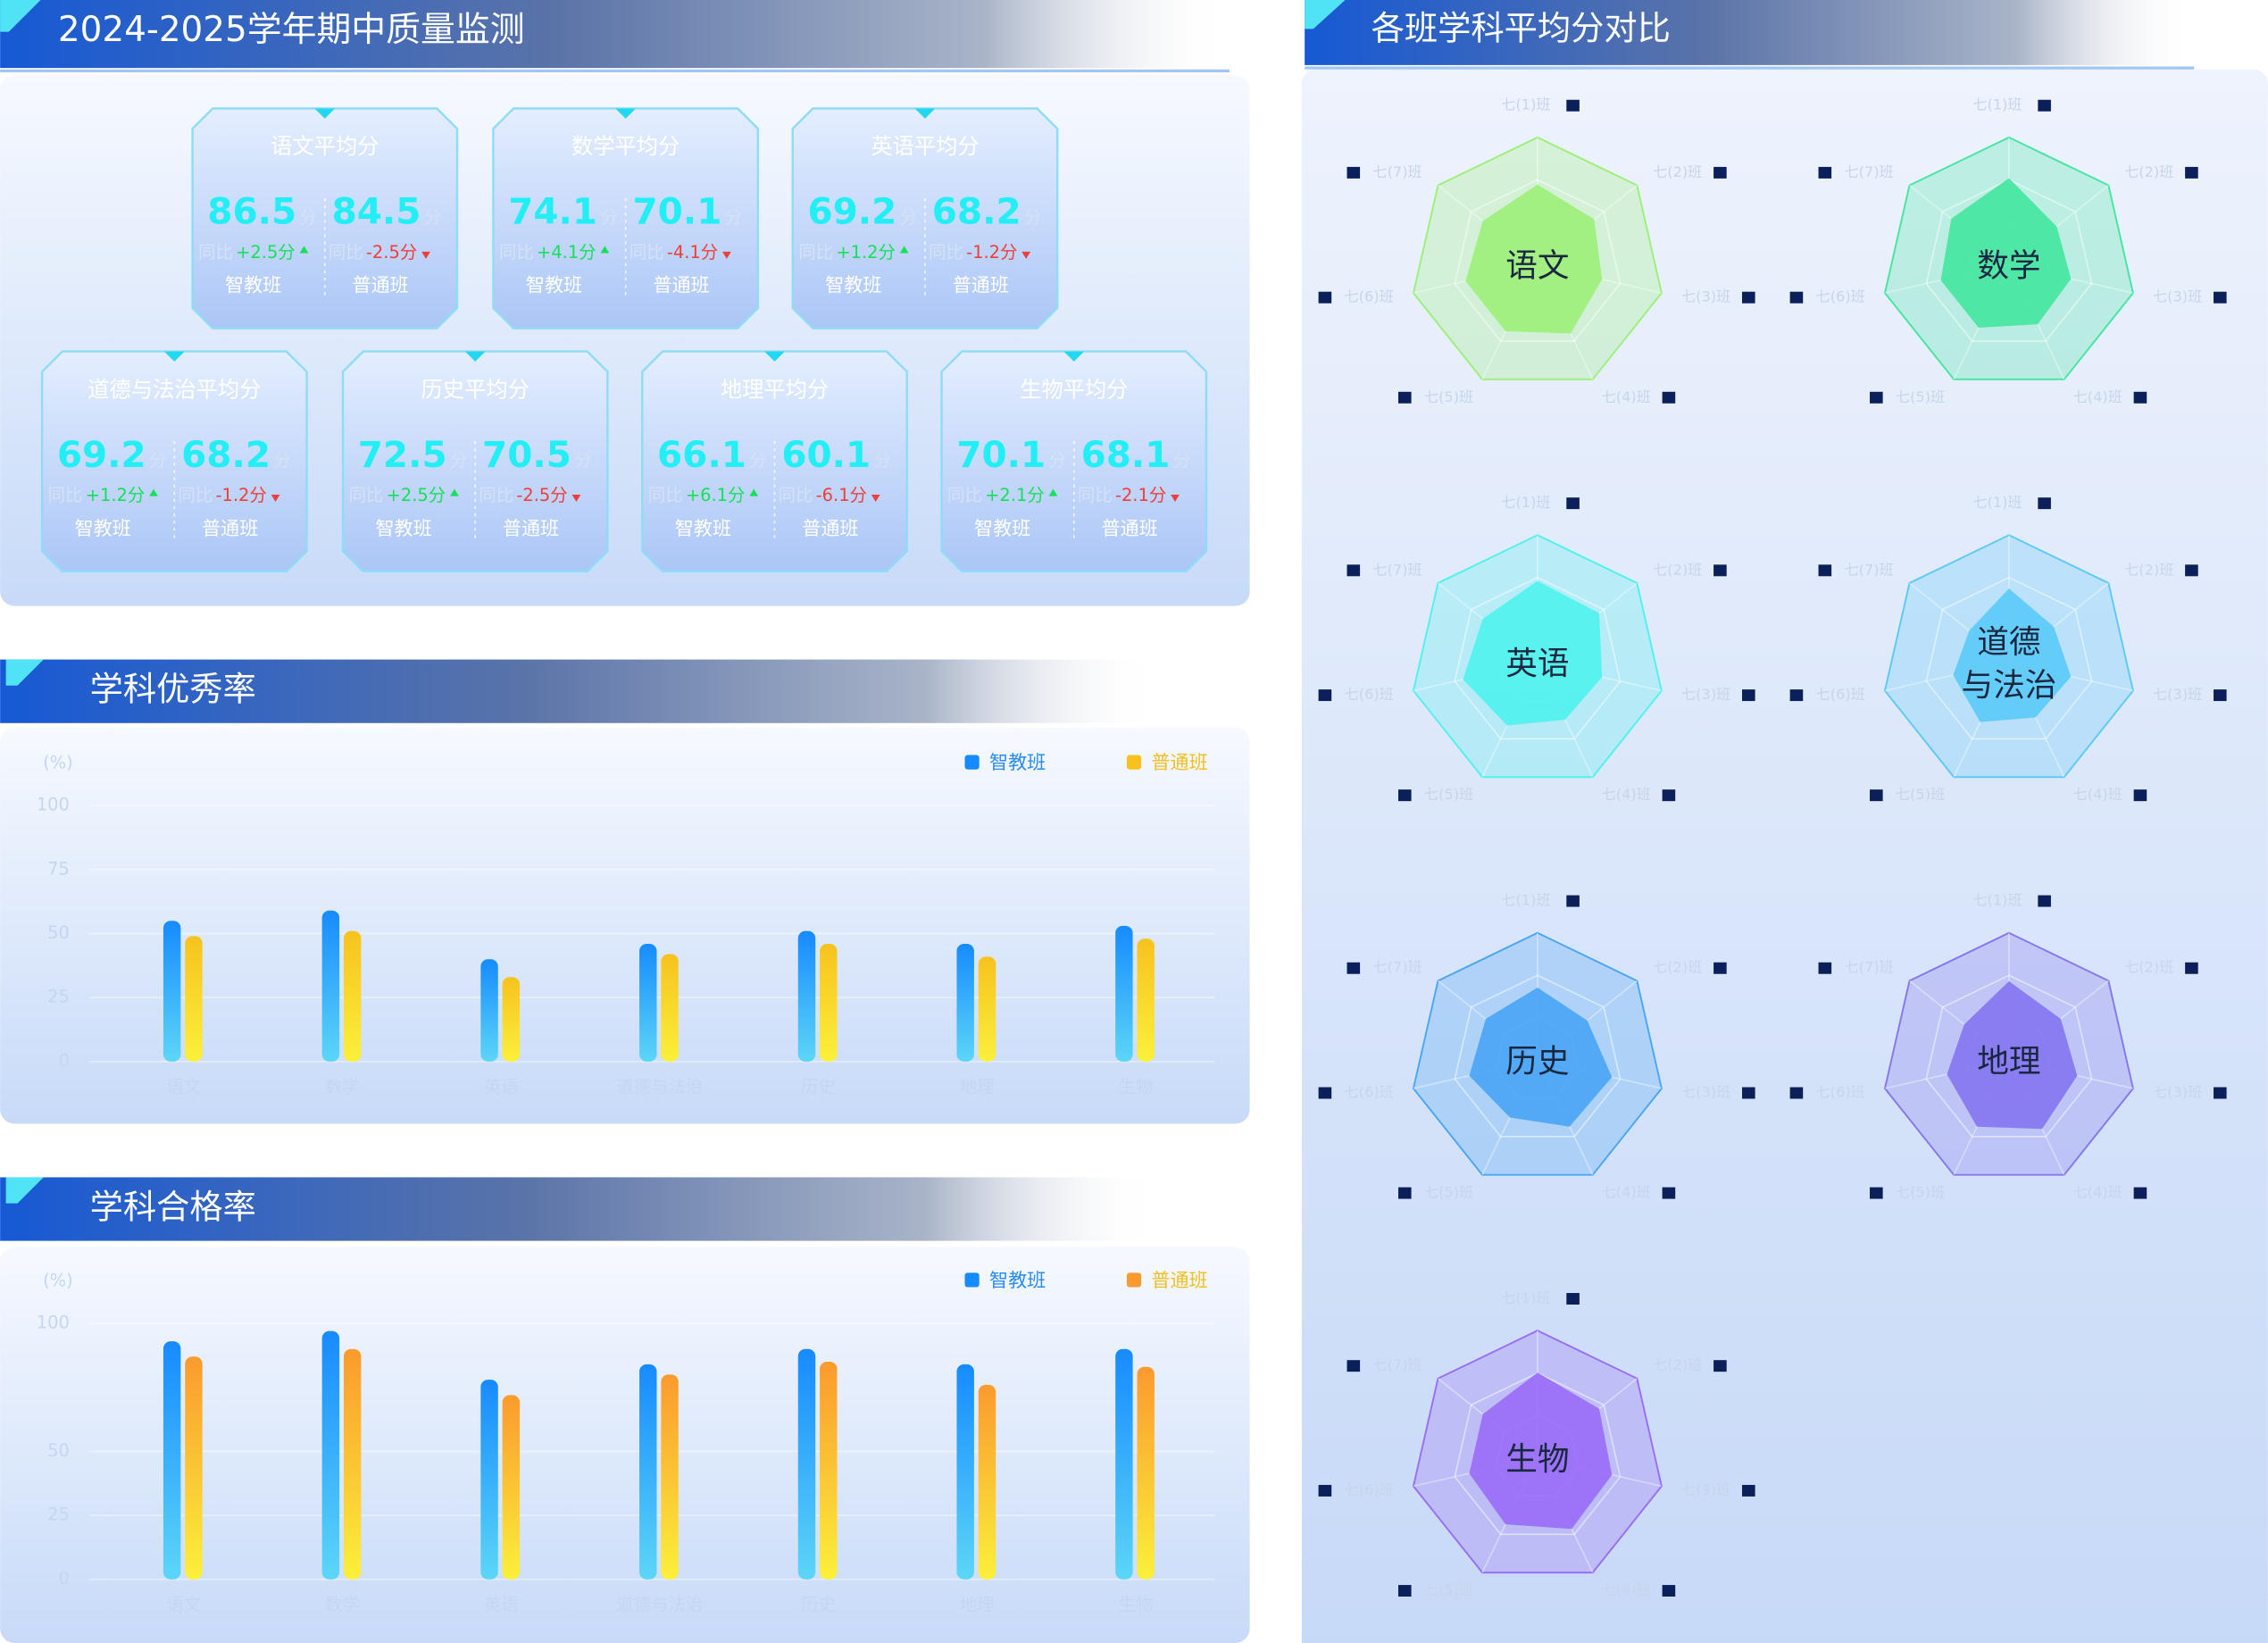 Image resolution: width=2268 pixels, height=1643 pixels. Describe the element at coordinates (701, 454) in the screenshot. I see `score-value: 66.1` at that location.